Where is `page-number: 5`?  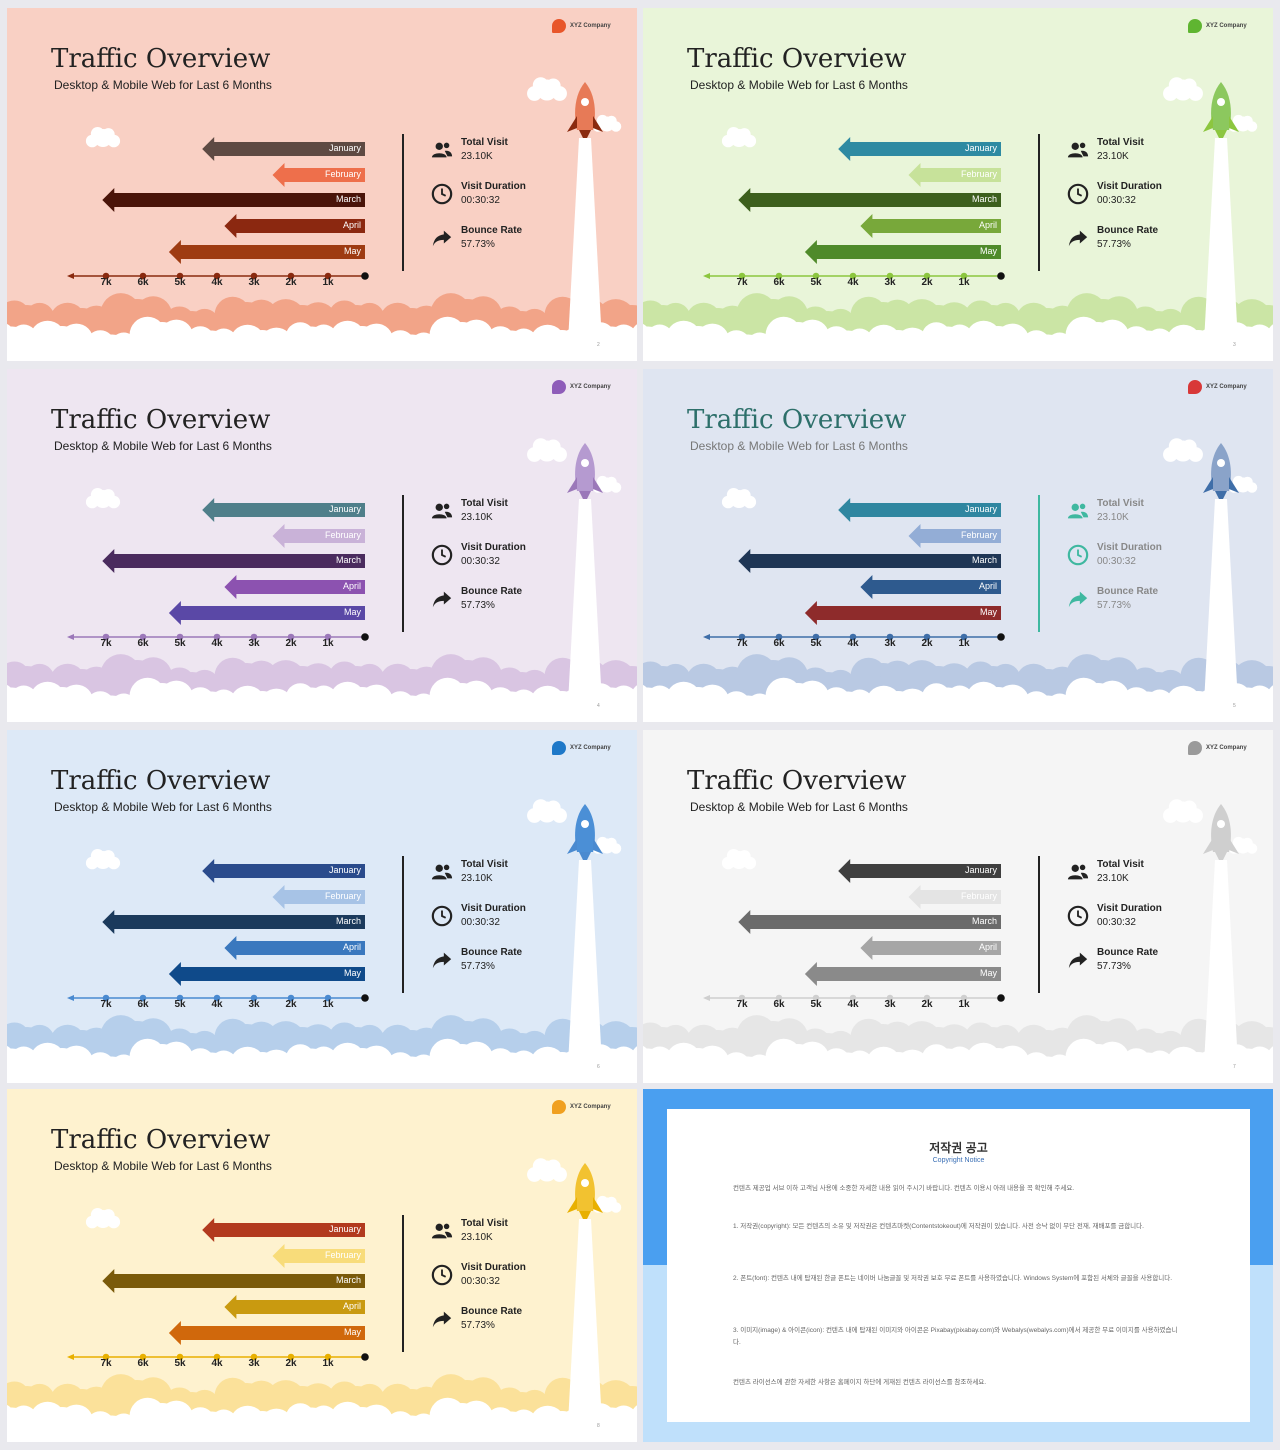
page-number: 5 is located at coordinates (1234, 706).